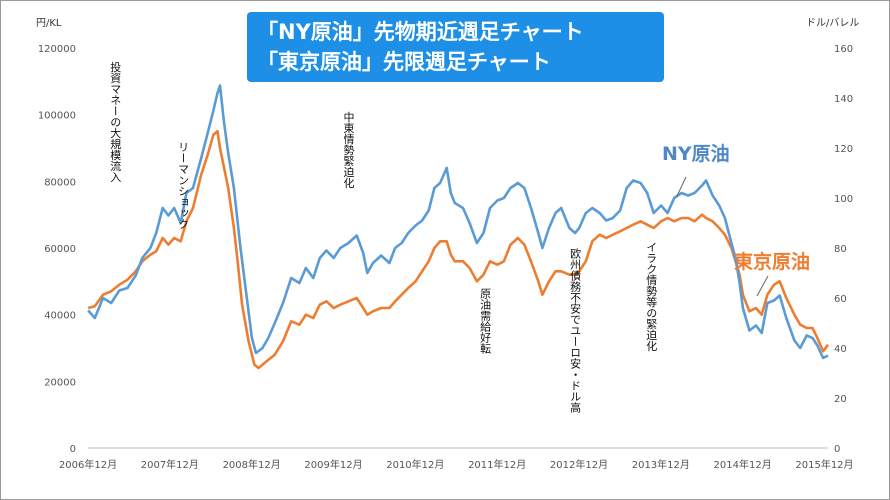  Describe the element at coordinates (840, 249) in the screenshot. I see `right-tick-label: 80` at that location.